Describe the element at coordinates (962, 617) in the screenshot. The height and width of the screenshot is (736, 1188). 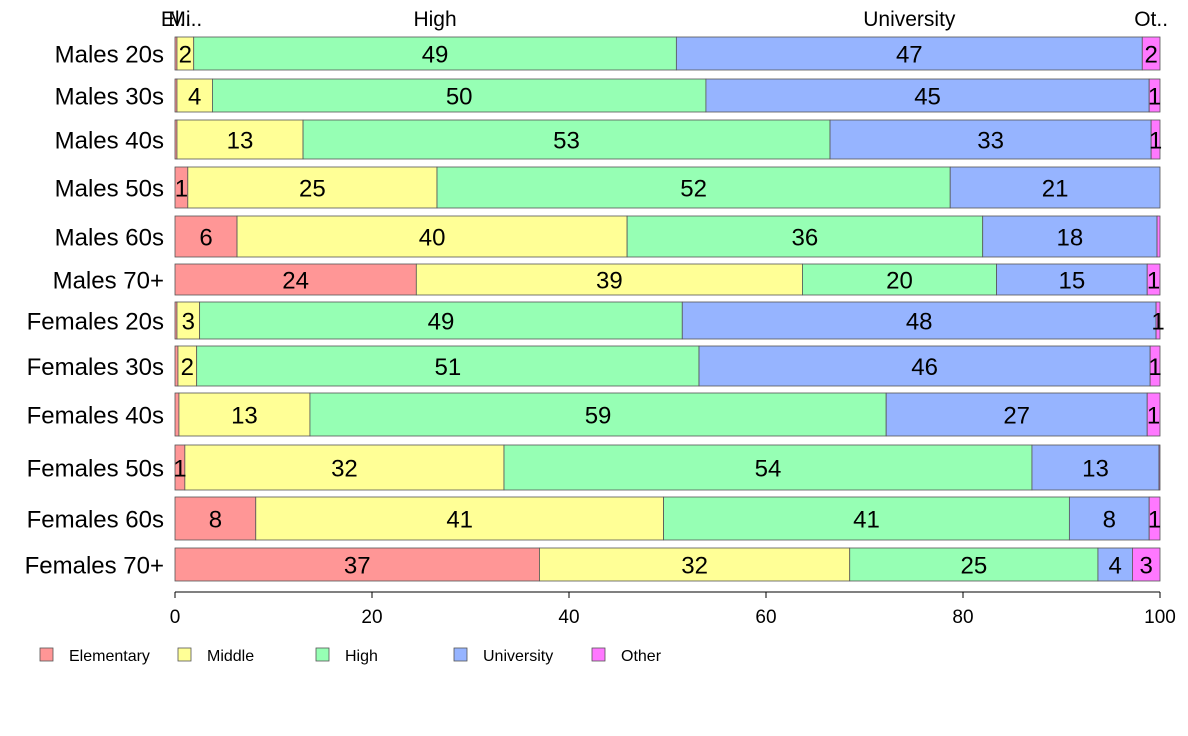
I see `x-tick-label: 80` at that location.